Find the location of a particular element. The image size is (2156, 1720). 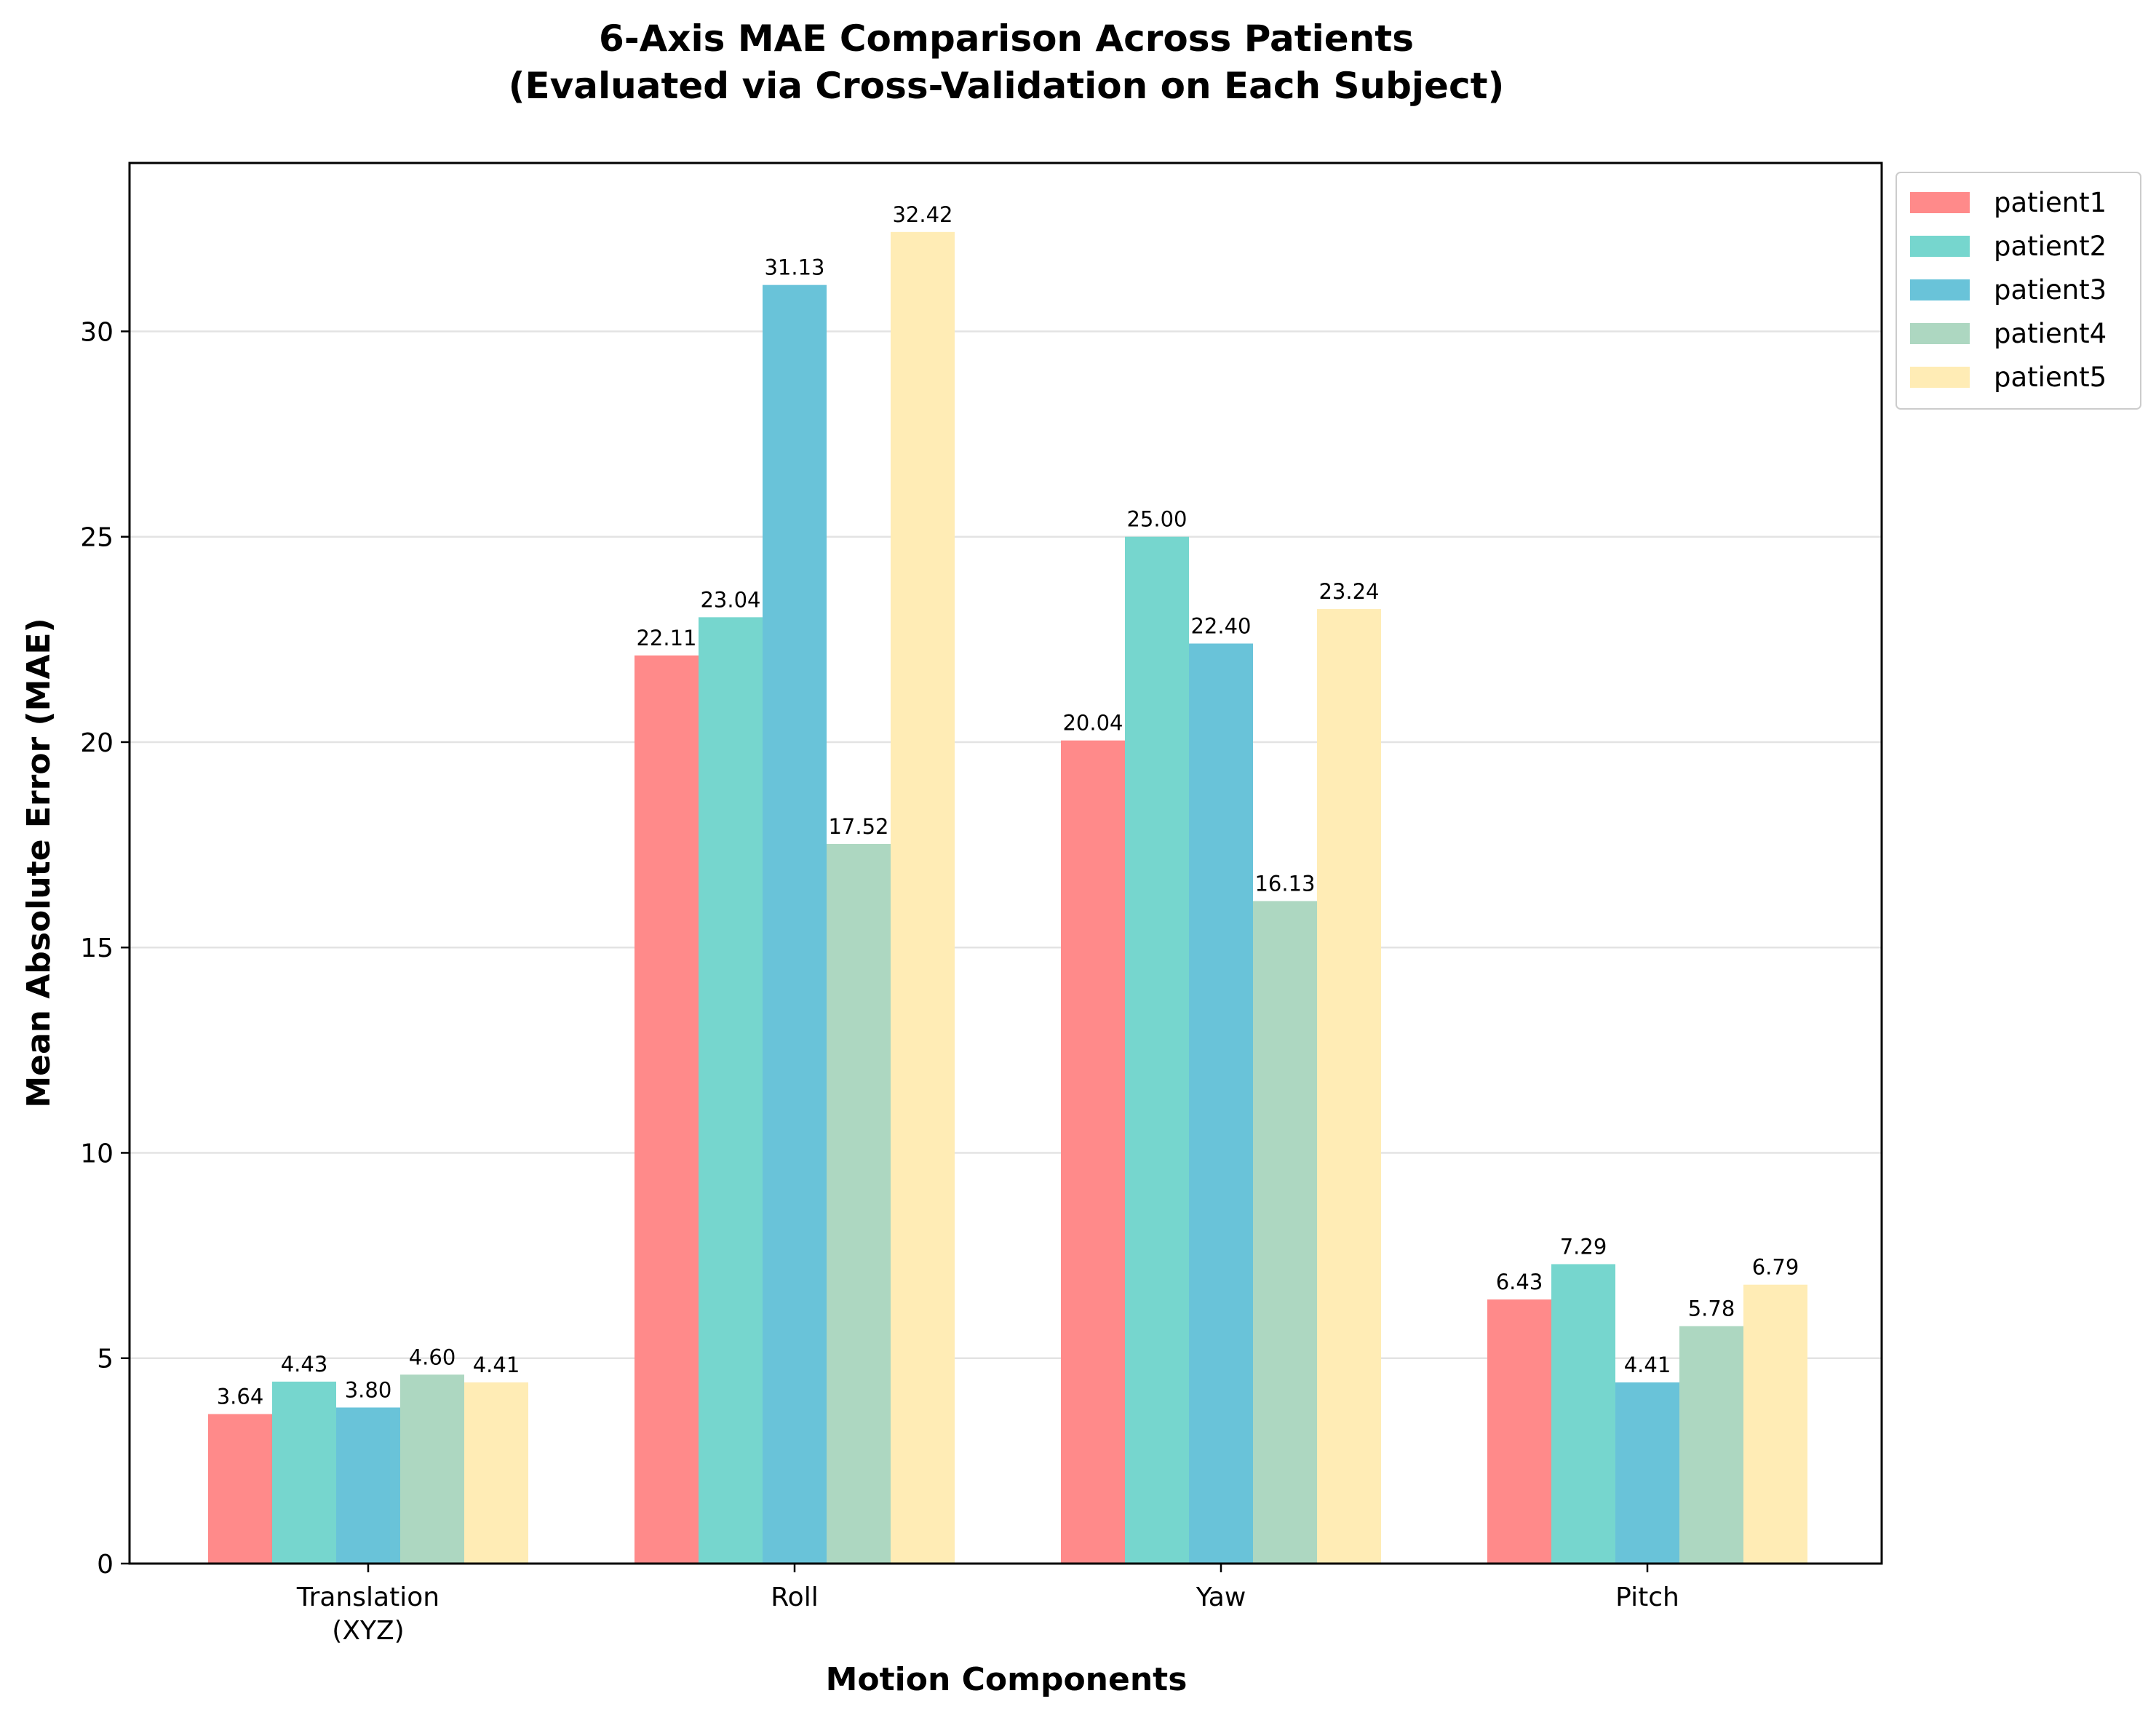

x-tick-label: Pitch is located at coordinates (1647, 1597).